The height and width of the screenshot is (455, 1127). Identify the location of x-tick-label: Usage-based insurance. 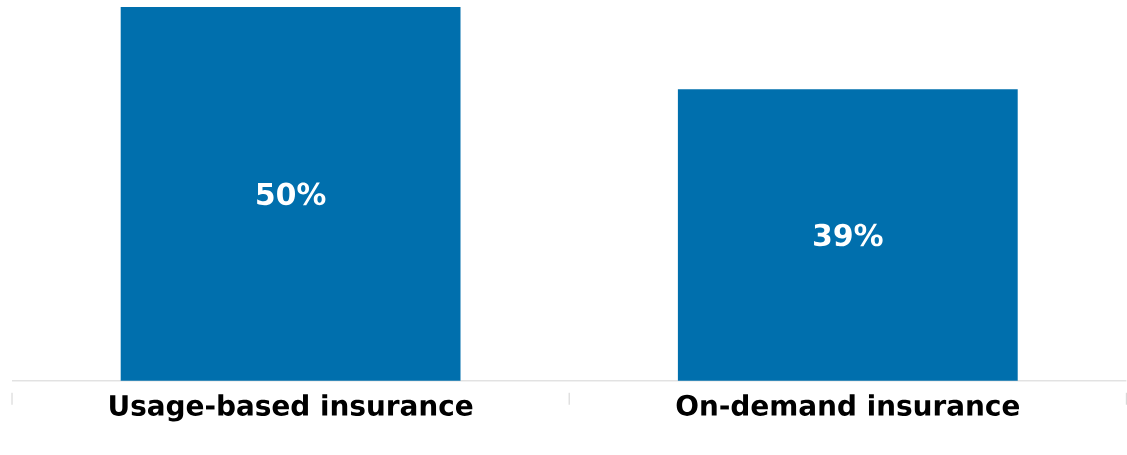
(291, 408).